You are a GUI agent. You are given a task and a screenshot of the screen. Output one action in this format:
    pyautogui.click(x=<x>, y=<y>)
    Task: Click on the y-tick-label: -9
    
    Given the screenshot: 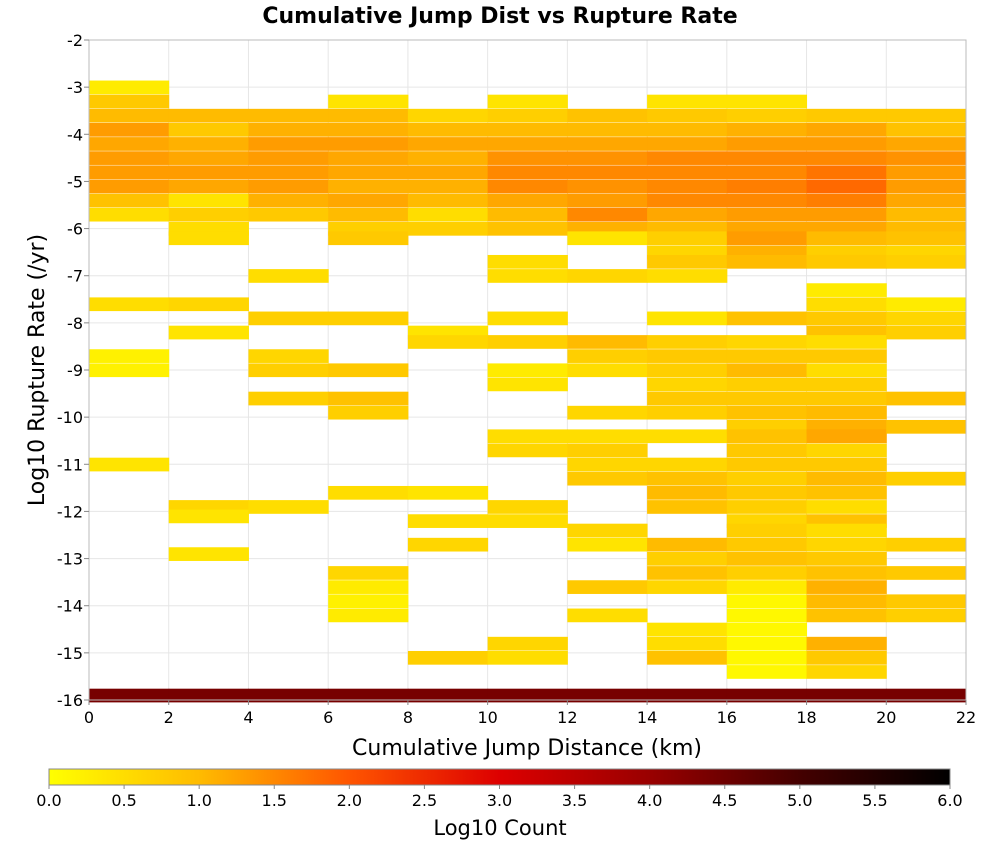 What is the action you would take?
    pyautogui.click(x=75, y=370)
    